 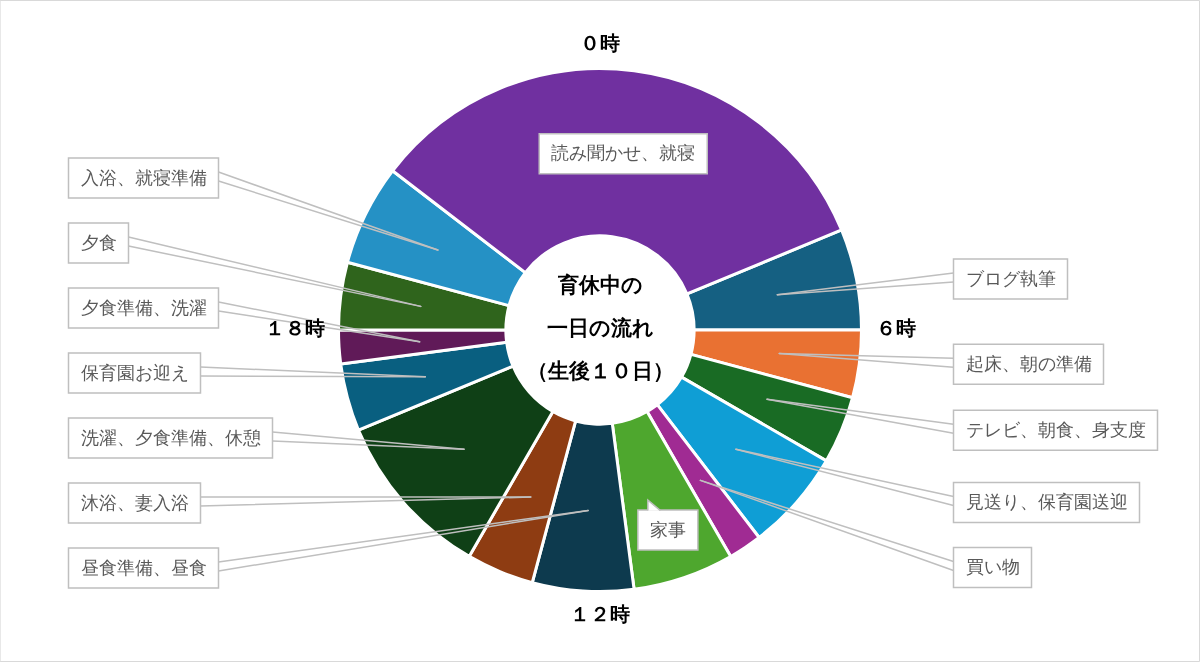 What do you see at coordinates (134, 502) in the screenshot?
I see `slice-label: 沐浴、妻入浴` at bounding box center [134, 502].